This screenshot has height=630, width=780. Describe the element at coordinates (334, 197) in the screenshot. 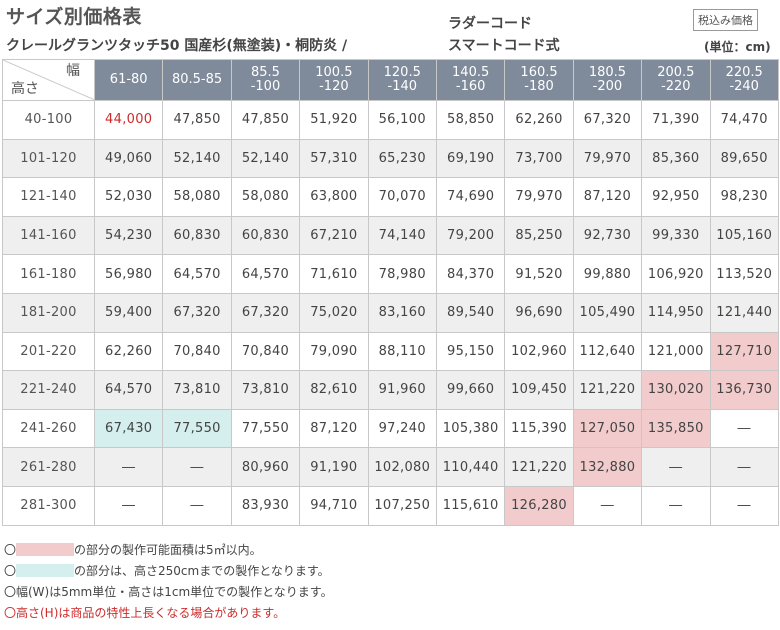

I see `price-cell: 63,800` at that location.